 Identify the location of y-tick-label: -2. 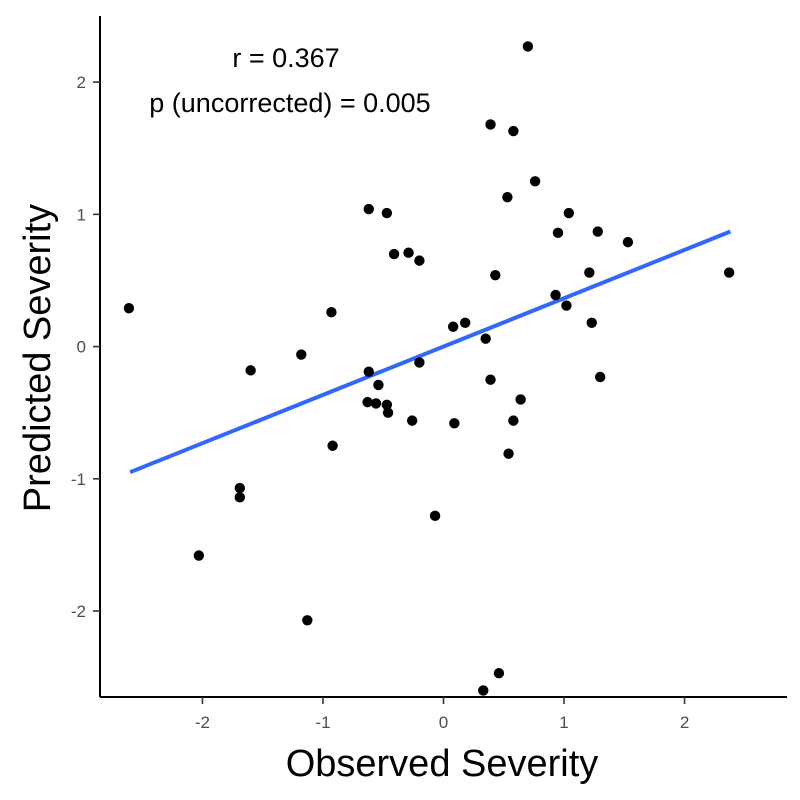
(78, 611).